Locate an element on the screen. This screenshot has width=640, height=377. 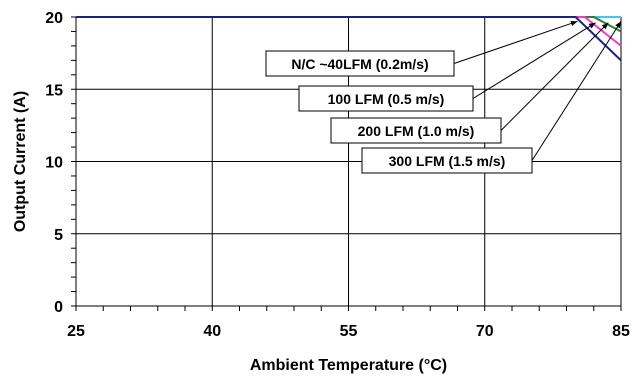
x-tick-label: 85 is located at coordinates (621, 331).